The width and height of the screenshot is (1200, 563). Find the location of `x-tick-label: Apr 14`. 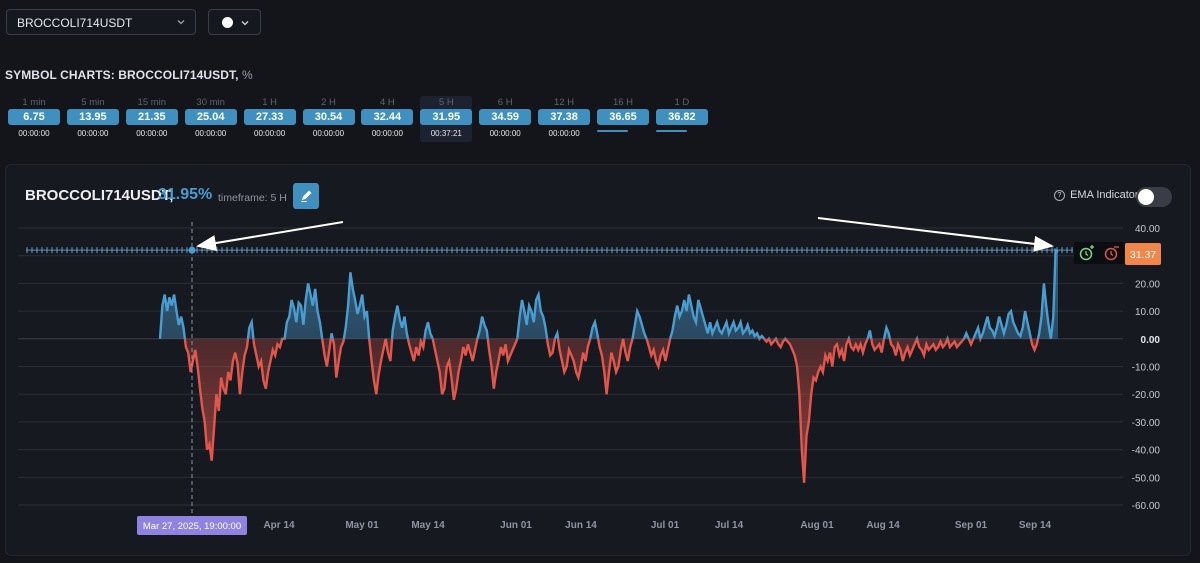

x-tick-label: Apr 14 is located at coordinates (279, 525).